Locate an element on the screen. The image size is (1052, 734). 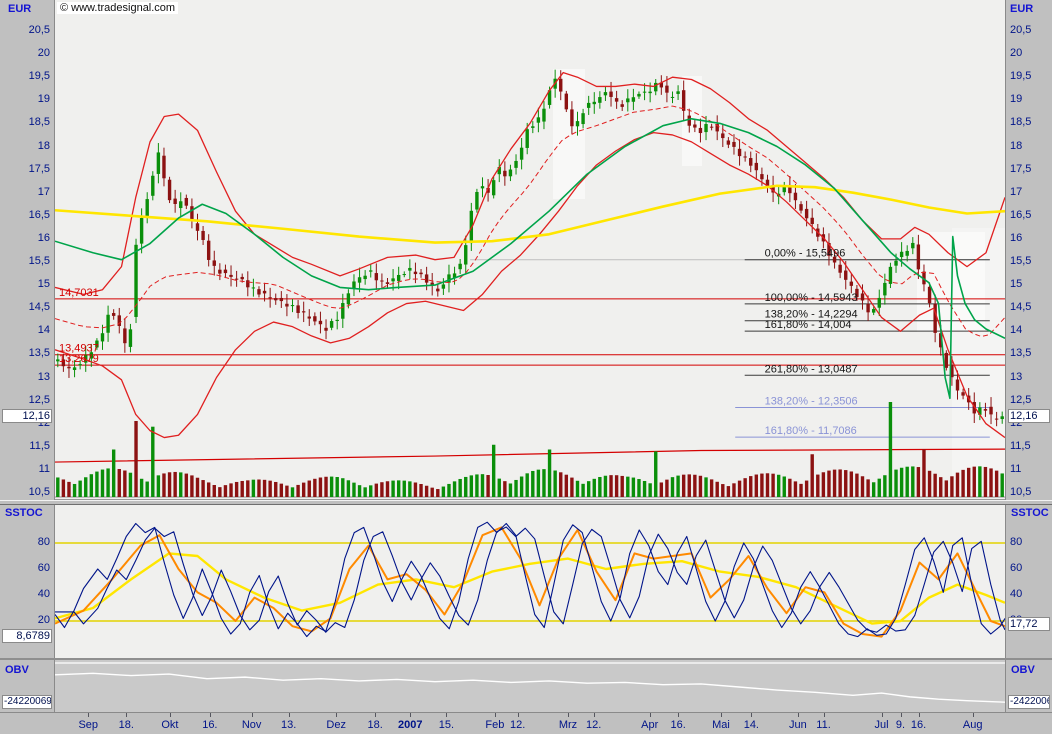
axis-tick-label: 16 is located at coordinates (43, 237).